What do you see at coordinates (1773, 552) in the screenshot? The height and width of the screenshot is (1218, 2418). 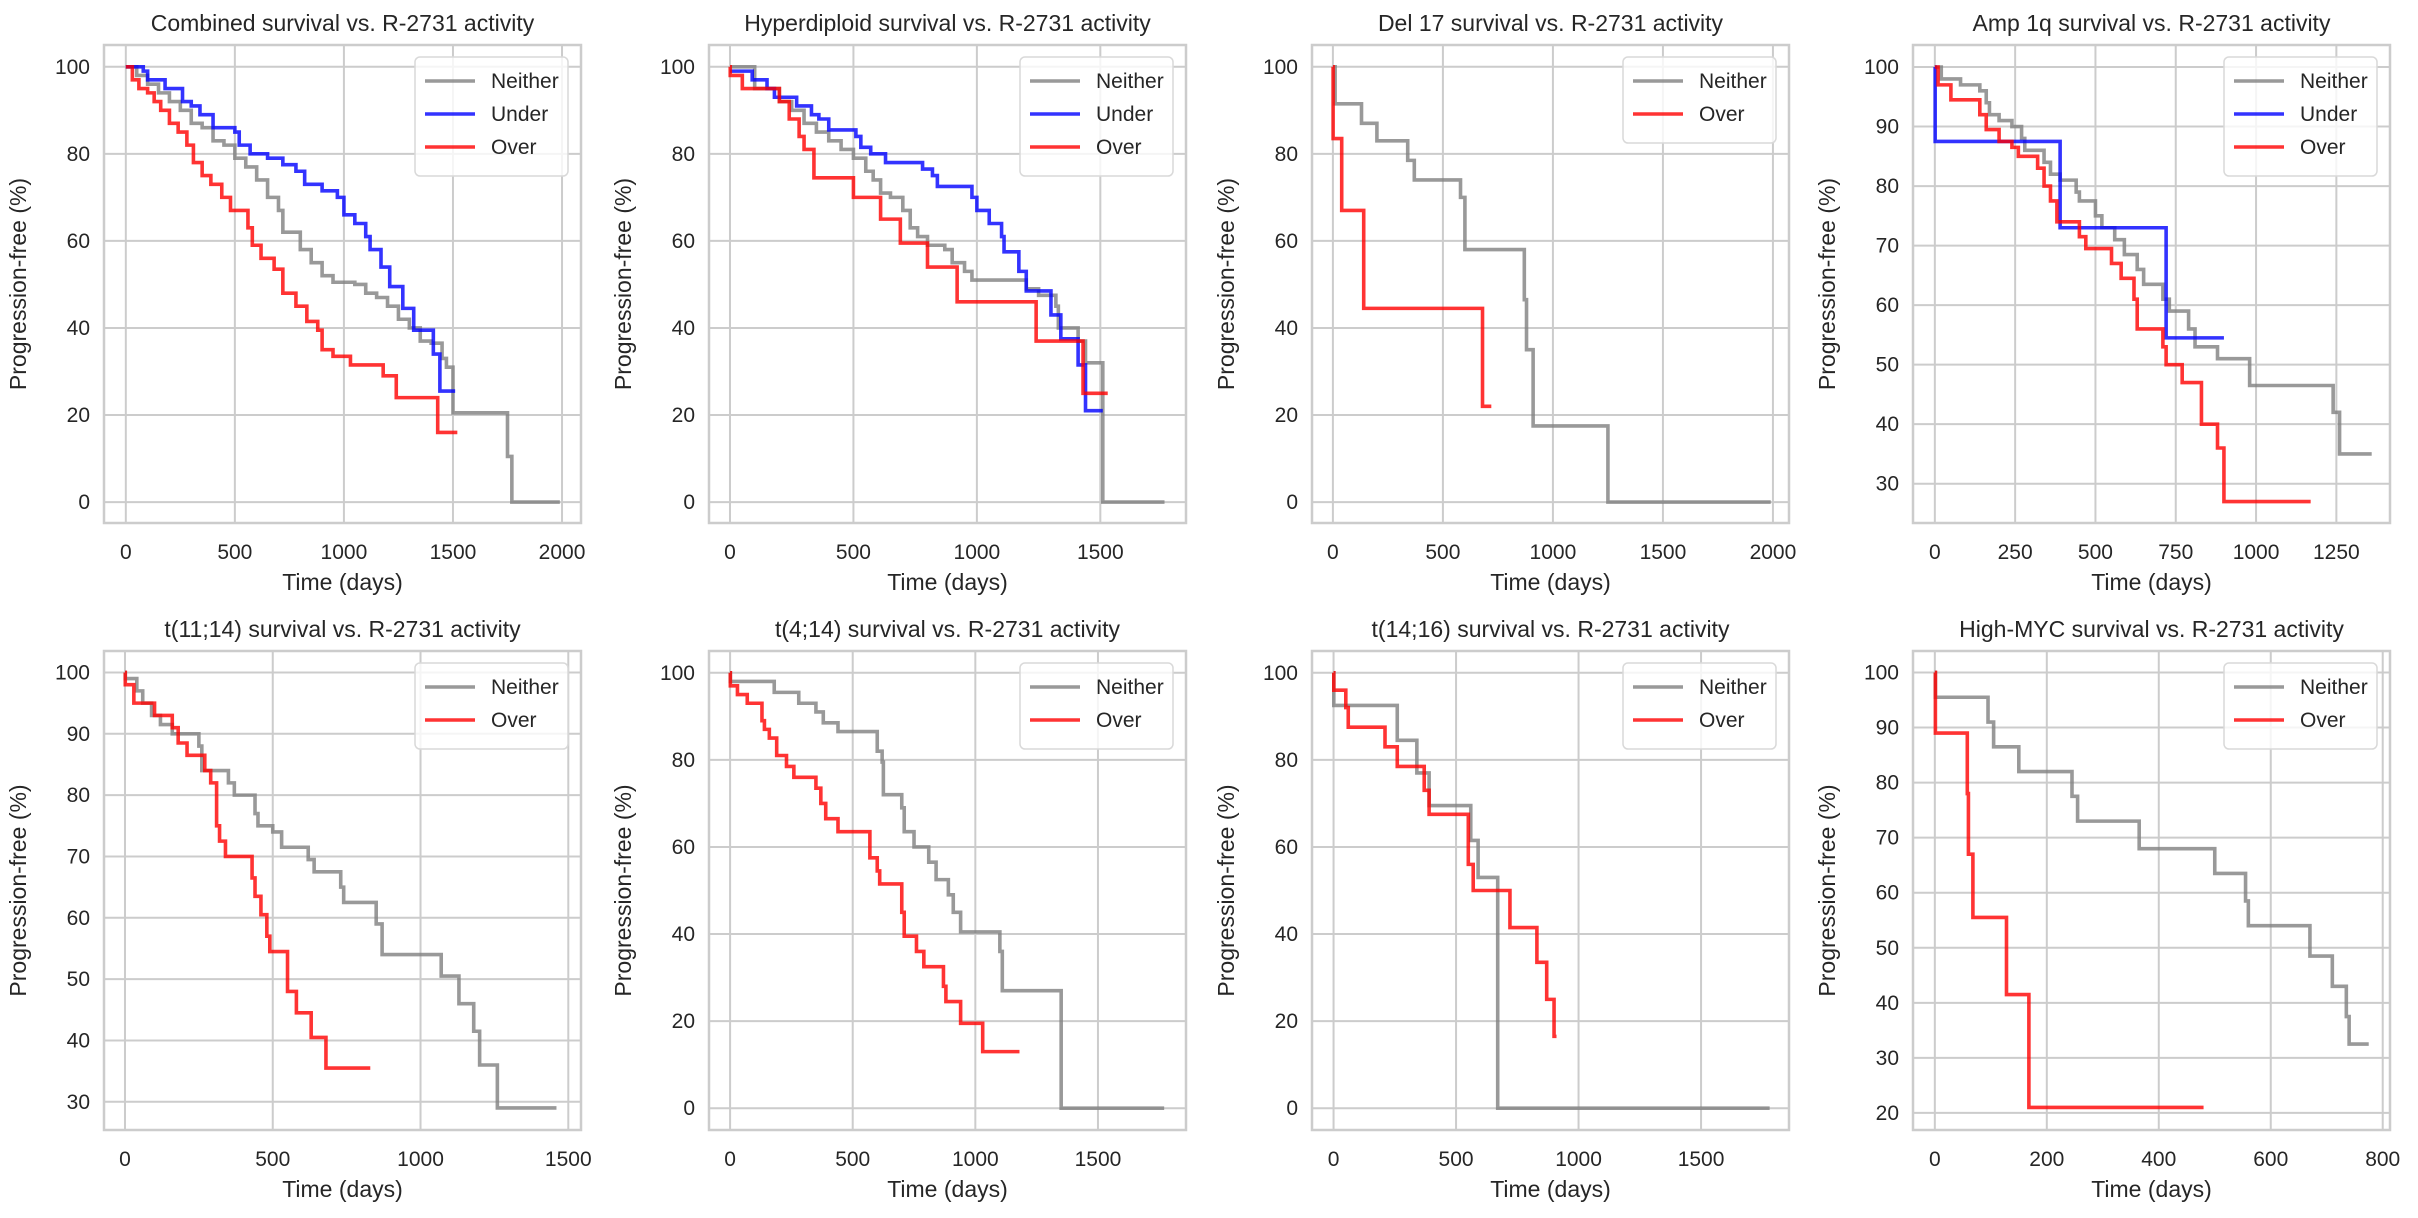 I see `x-tick-label: 2000` at bounding box center [1773, 552].